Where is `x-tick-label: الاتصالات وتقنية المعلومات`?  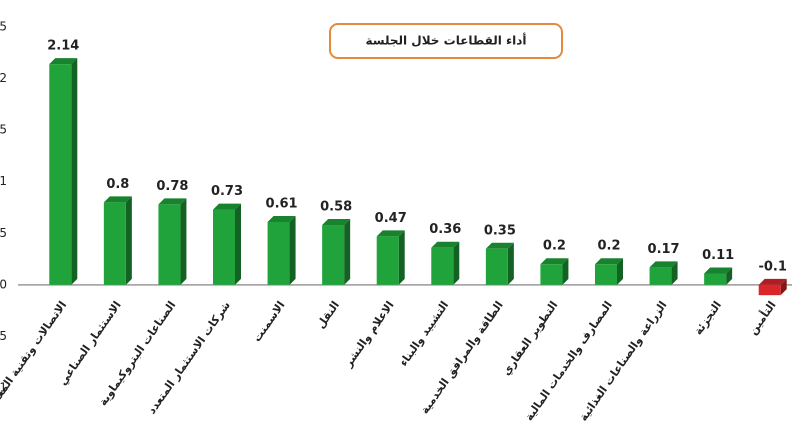 x-tick-label: الاتصالات وتقنية المعلومات is located at coordinates (34, 363).